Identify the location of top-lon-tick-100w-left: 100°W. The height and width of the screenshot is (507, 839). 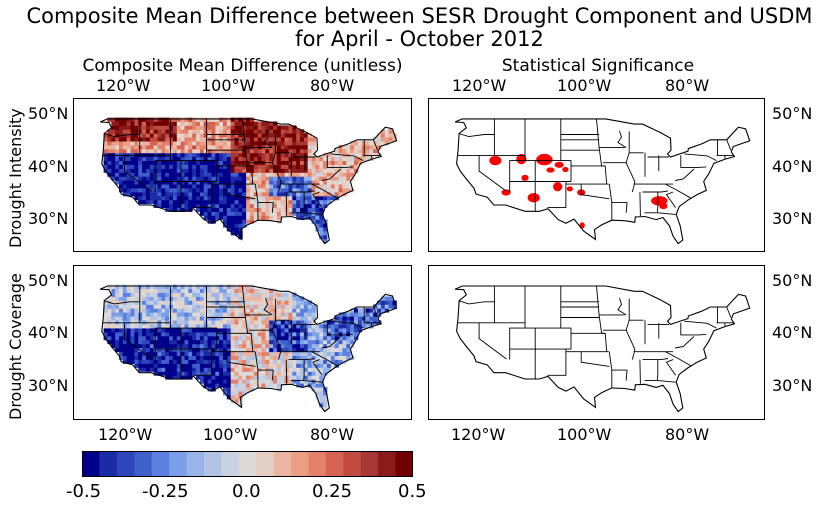
(228, 85).